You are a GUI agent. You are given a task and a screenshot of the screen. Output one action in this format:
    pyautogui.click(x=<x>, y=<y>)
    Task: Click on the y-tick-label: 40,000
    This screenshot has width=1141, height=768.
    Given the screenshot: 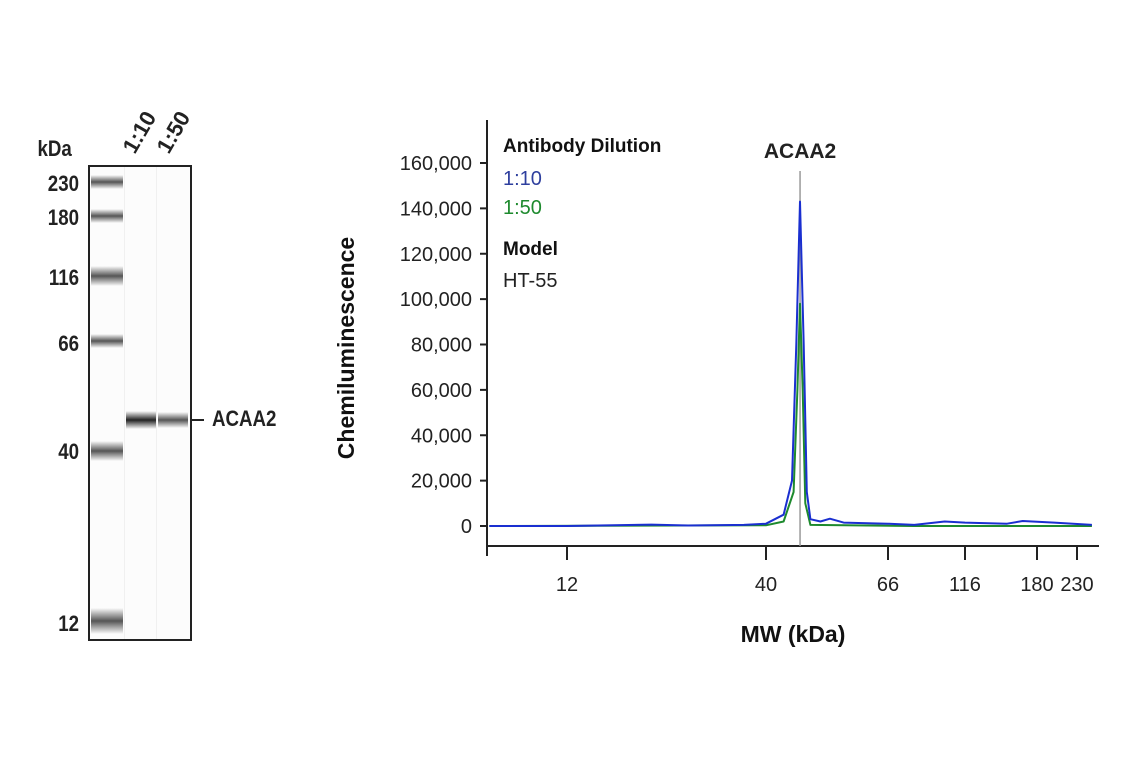 What is the action you would take?
    pyautogui.click(x=441, y=436)
    